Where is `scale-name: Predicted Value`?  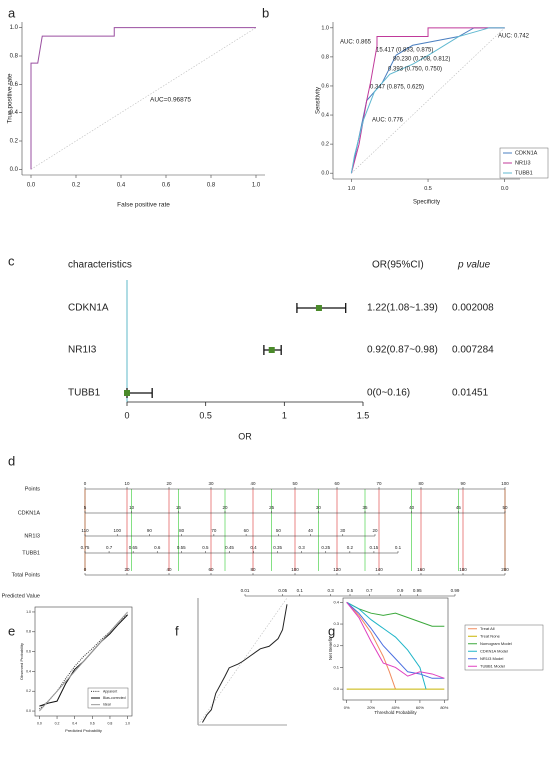
scale-name: Predicted Value is located at coordinates (21, 596).